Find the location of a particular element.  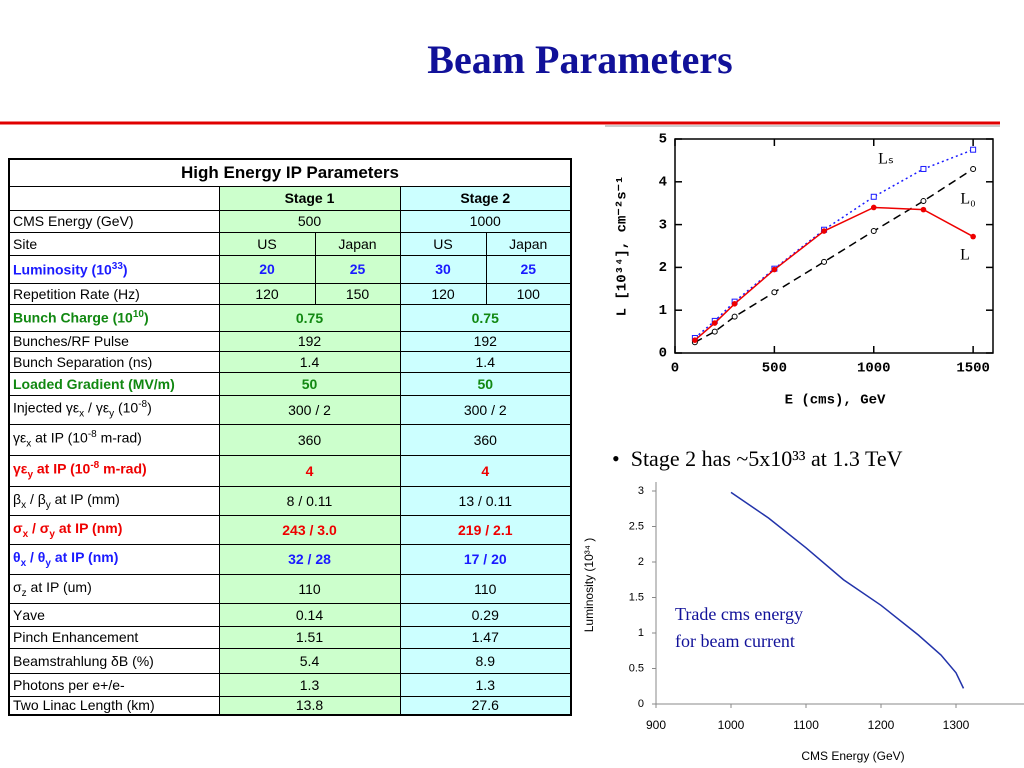

cell: 13.8 is located at coordinates (309, 705).